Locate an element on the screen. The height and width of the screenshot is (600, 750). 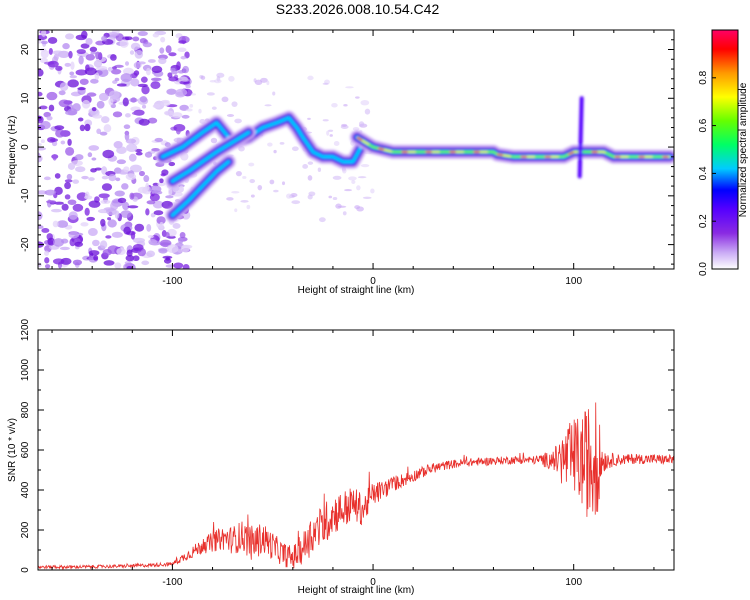
colorbar-tick-label: 0.2 is located at coordinates (703, 221).